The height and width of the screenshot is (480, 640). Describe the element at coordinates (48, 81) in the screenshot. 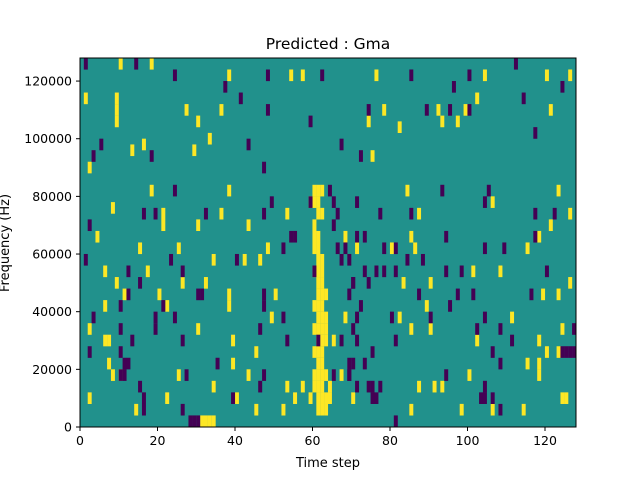

I see `y-tick-label: 120000` at that location.